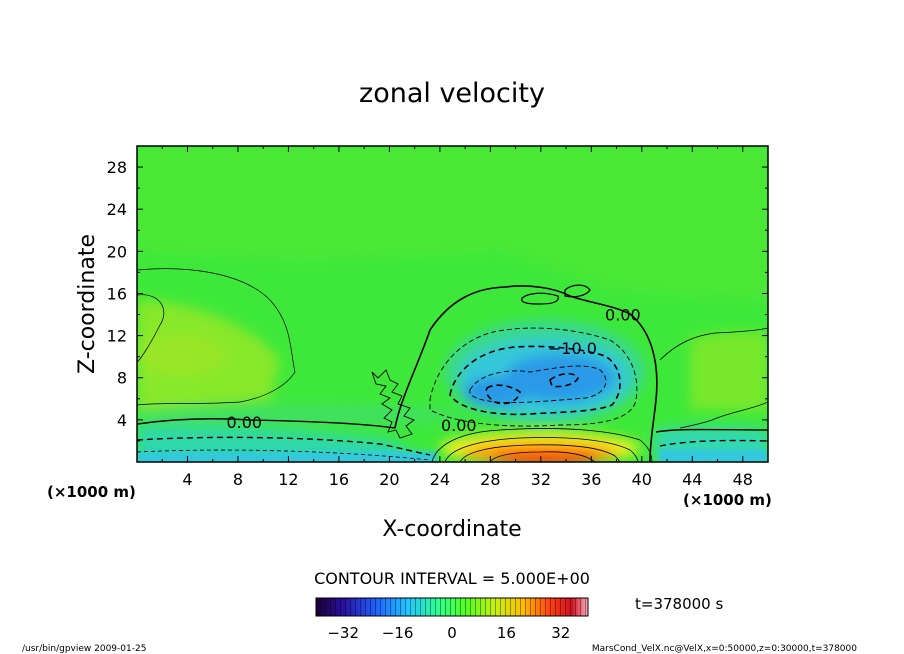 This screenshot has height=654, width=904. What do you see at coordinates (538, 384) in the screenshot?
I see `contour-neg15` at bounding box center [538, 384].